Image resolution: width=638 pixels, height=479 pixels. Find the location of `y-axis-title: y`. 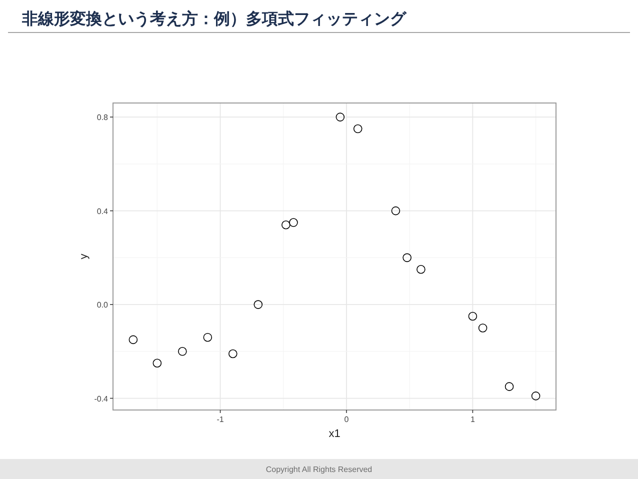

y-axis-title: y is located at coordinates (84, 256).